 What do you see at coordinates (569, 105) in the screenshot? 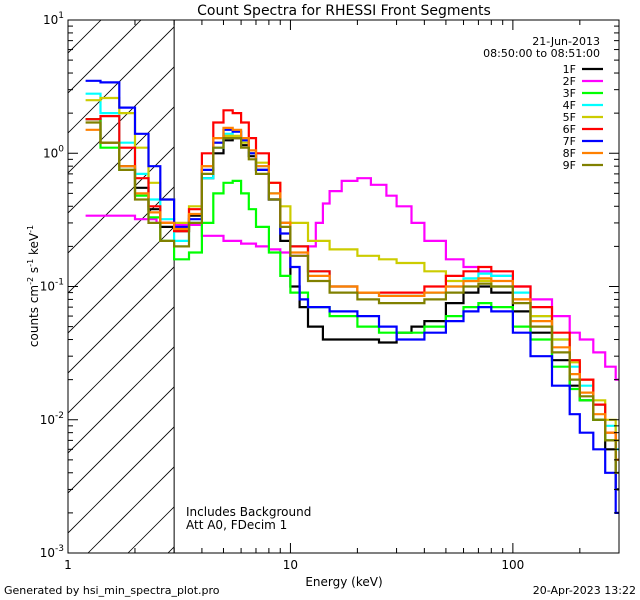
I see `legend-label-4F: 4F` at bounding box center [569, 105].